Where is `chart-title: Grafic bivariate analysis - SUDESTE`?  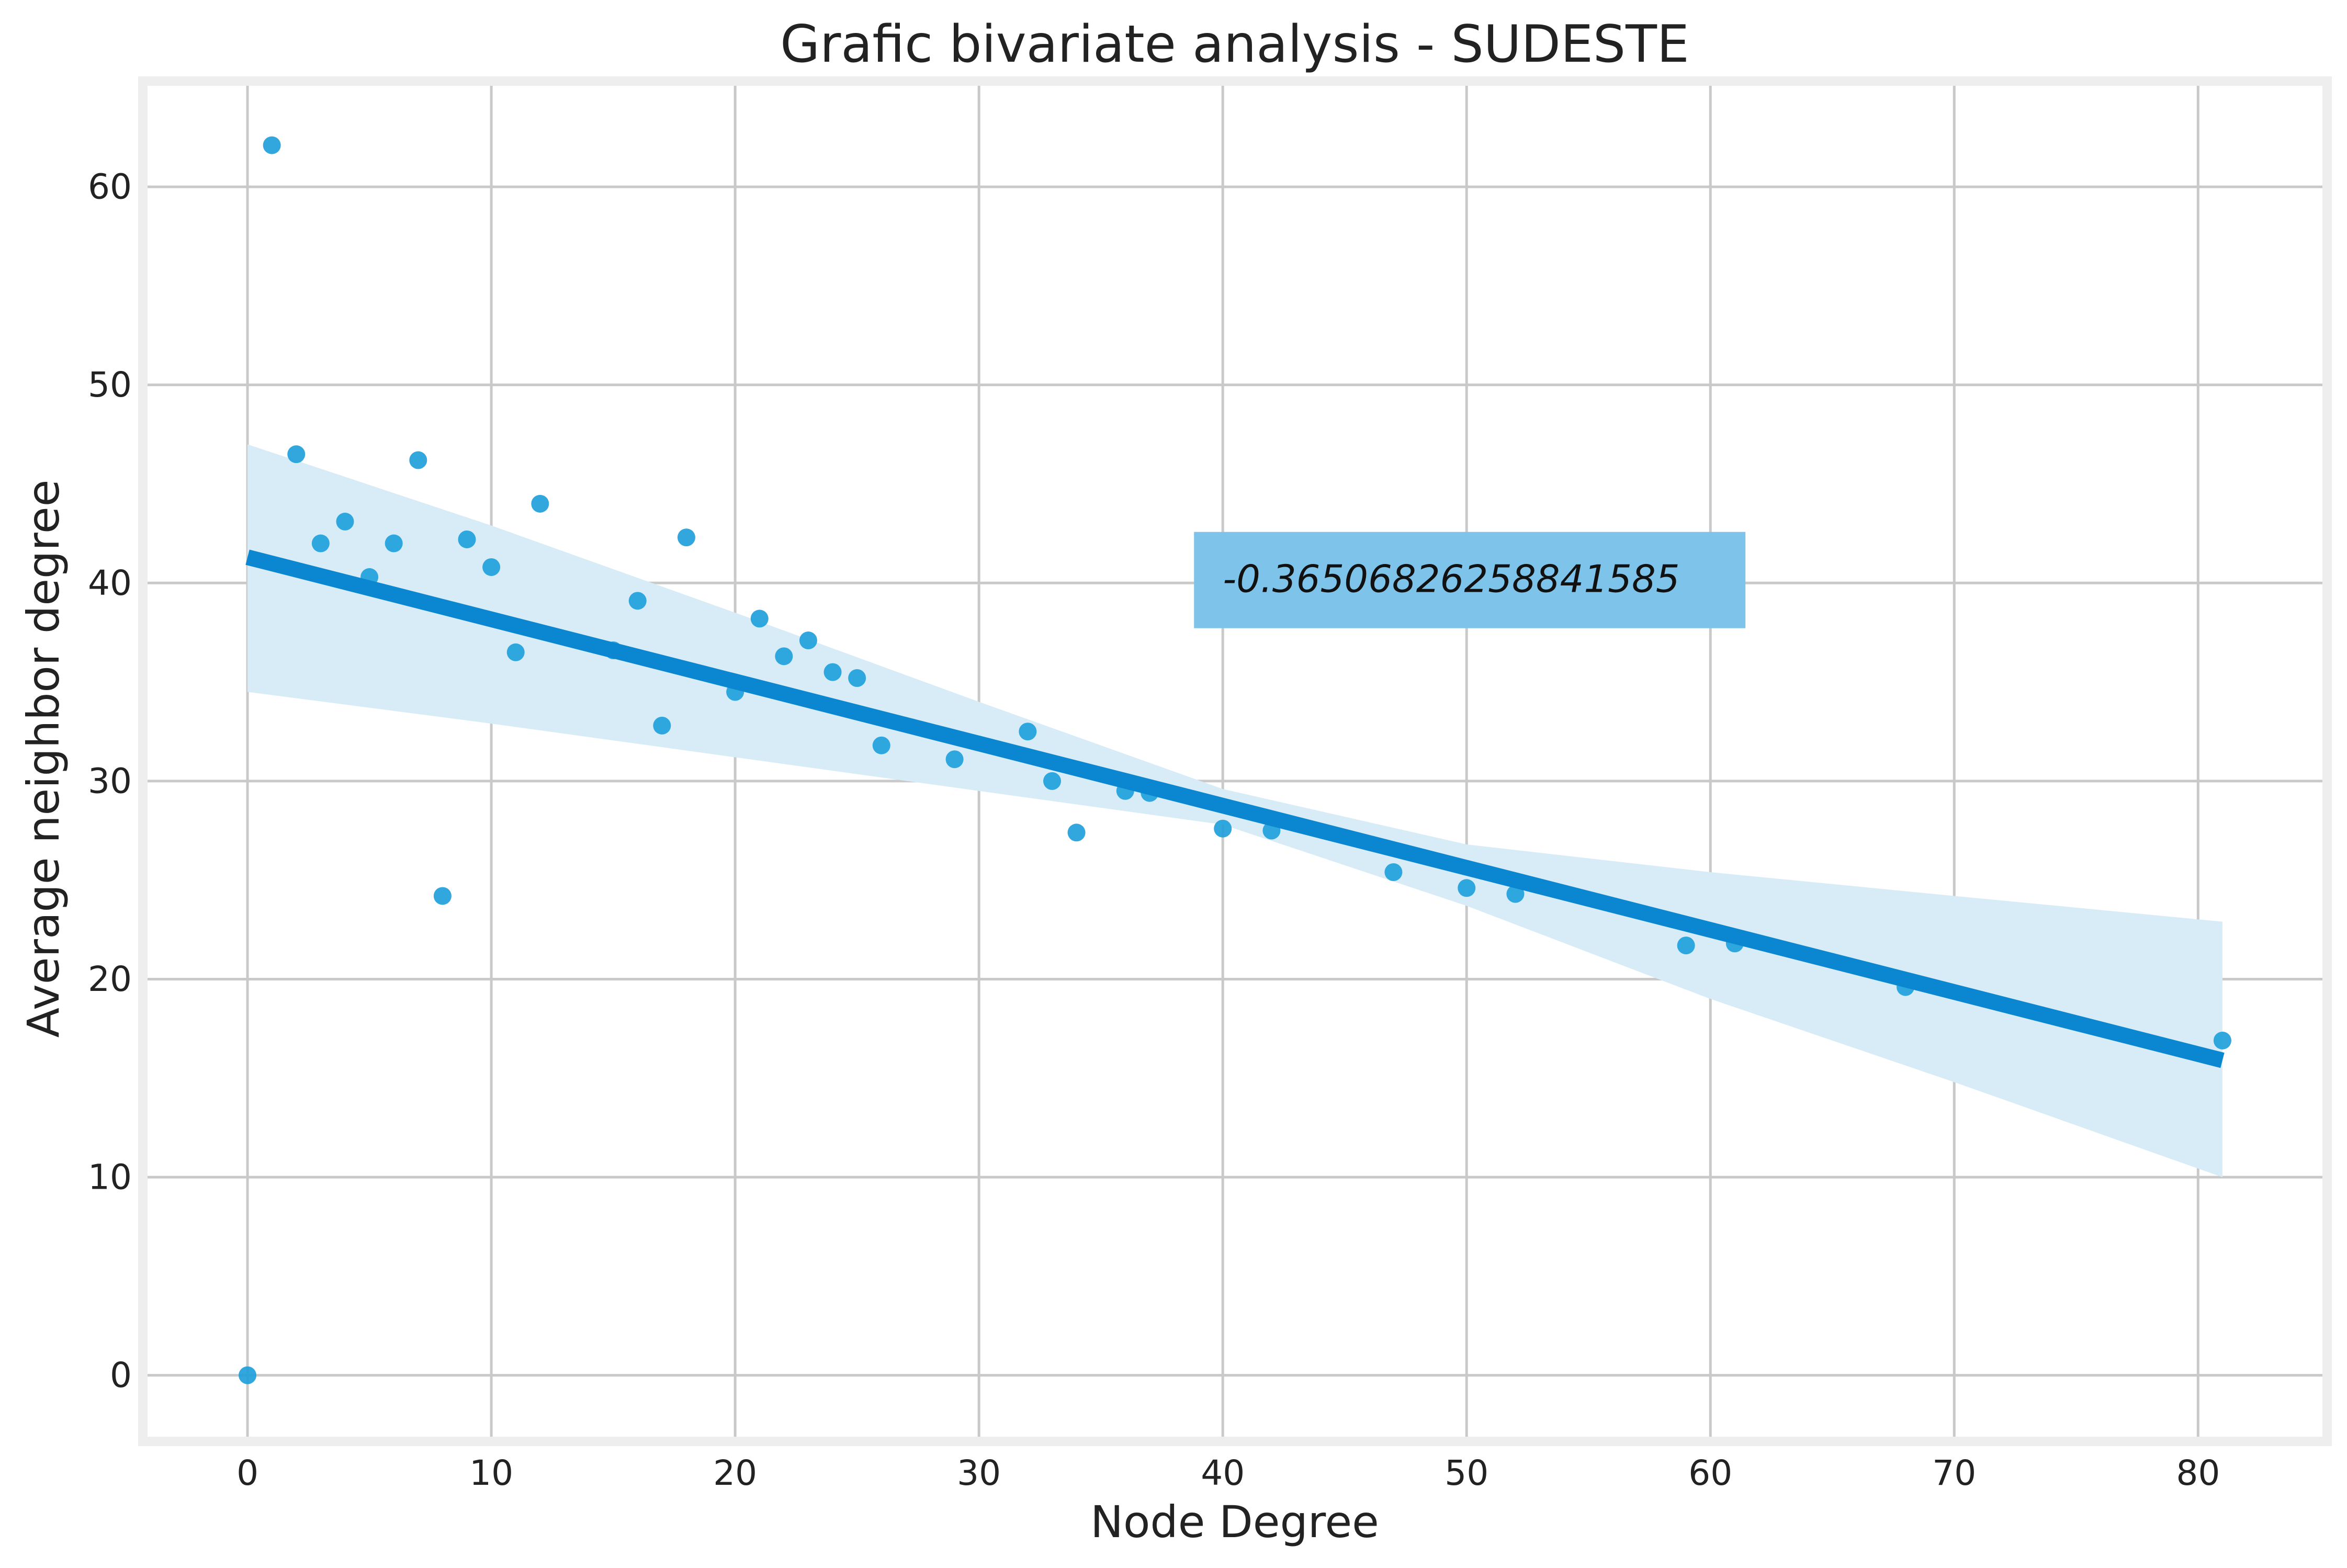
chart-title: Grafic bivariate analysis - SUDESTE is located at coordinates (1234, 44).